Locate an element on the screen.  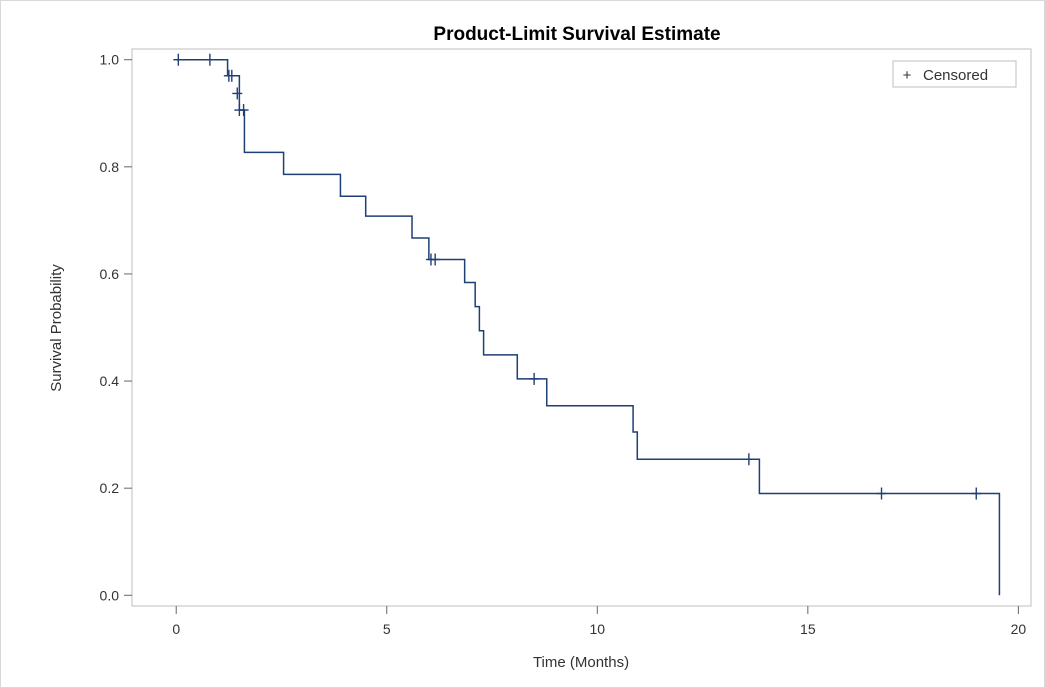
y-tick-label: 1.0 is located at coordinates (110, 60).